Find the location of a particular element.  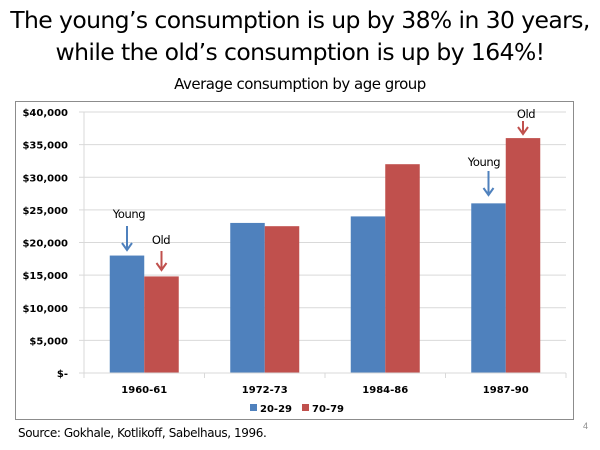

y-tick-label: $15,000 is located at coordinates (45, 276).